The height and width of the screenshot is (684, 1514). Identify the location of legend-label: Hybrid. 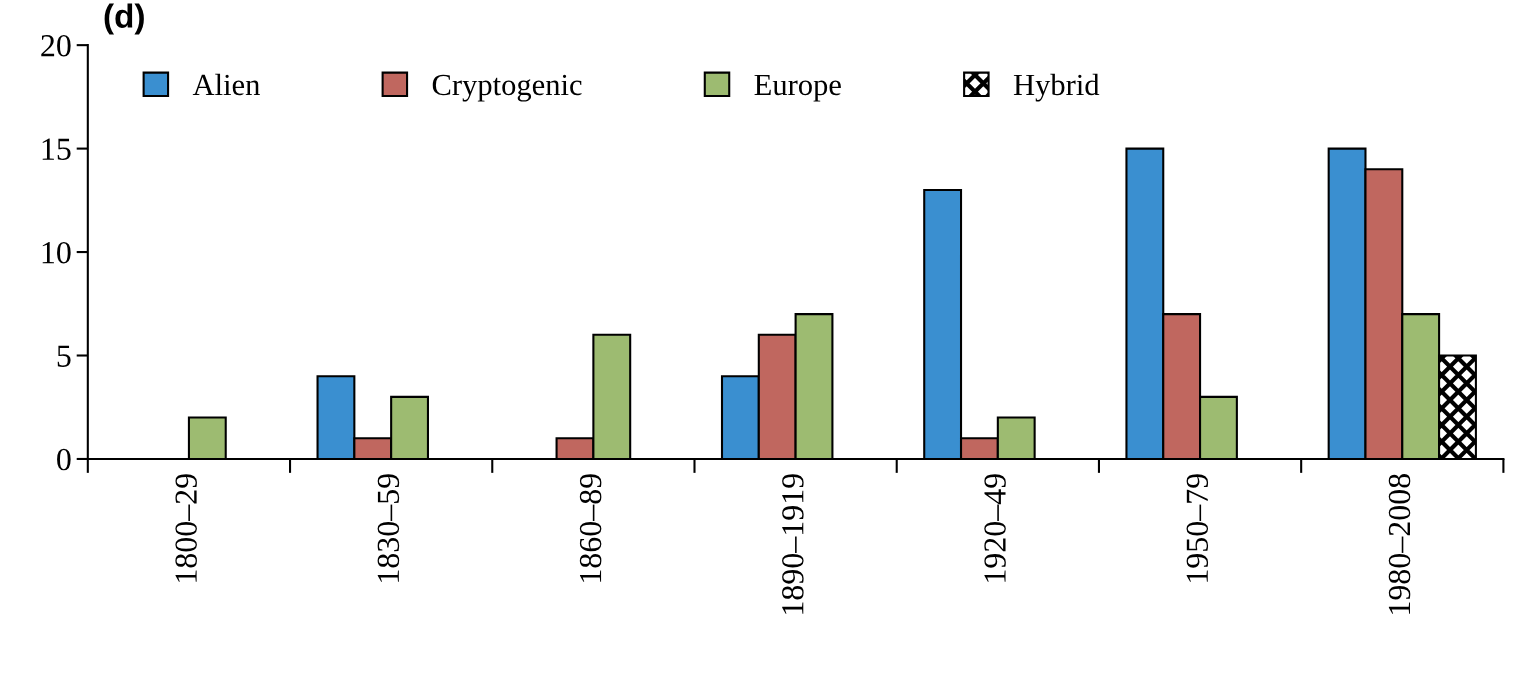
(1056, 87).